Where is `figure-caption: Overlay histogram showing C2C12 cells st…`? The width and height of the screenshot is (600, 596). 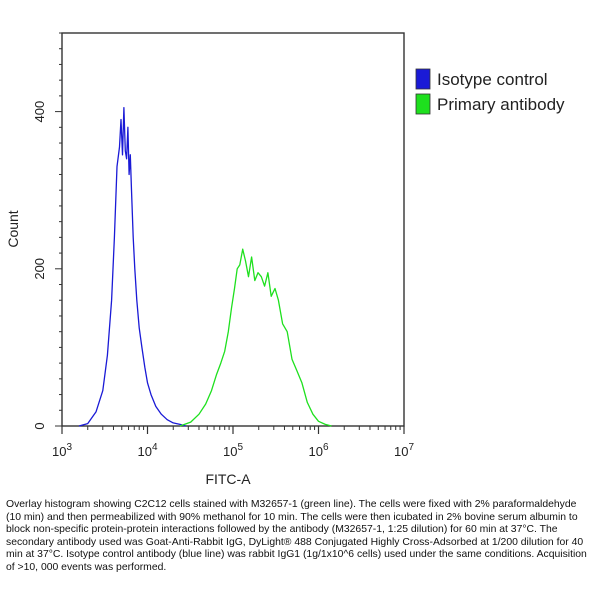 figure-caption: Overlay histogram showing C2C12 cells st… is located at coordinates (296, 536).